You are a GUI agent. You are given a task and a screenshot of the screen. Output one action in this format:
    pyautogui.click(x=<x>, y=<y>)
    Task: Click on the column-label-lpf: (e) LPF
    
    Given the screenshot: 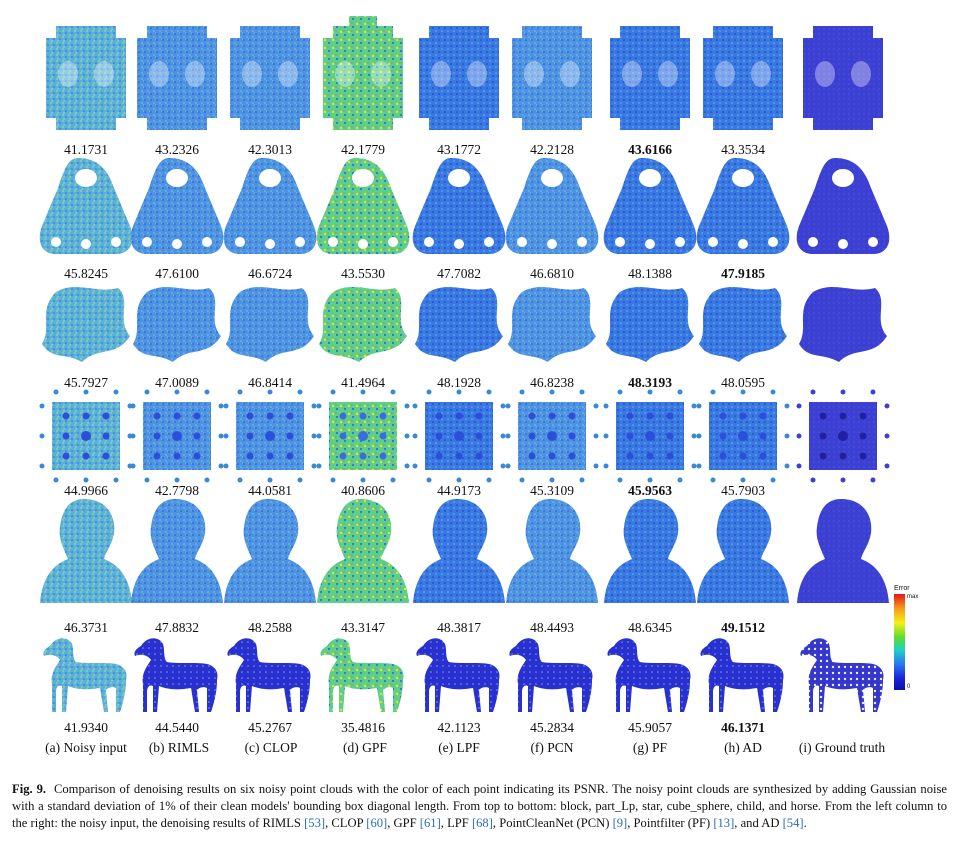 What is the action you would take?
    pyautogui.click(x=459, y=747)
    